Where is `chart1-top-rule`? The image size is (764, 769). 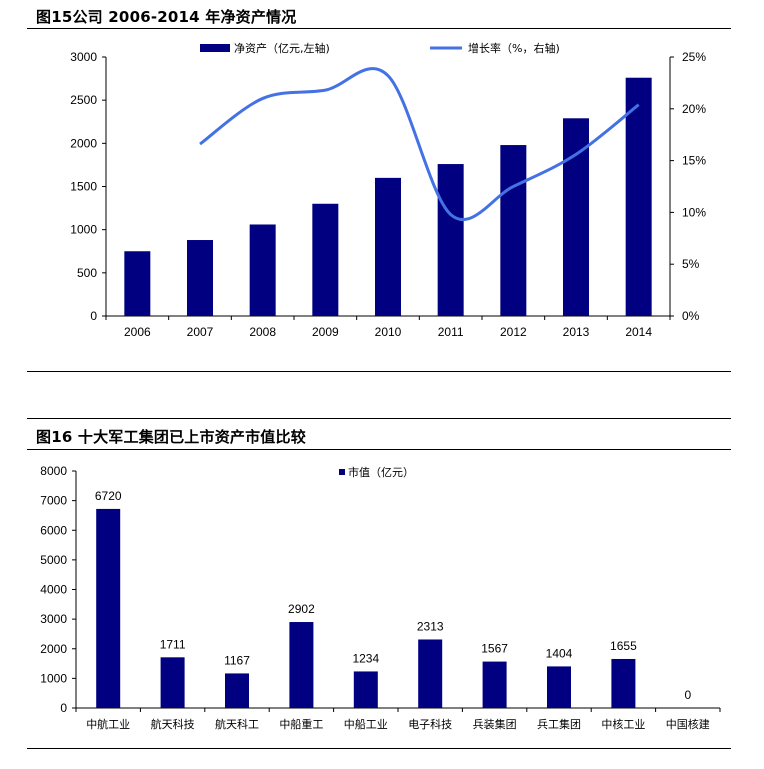
chart1-top-rule is located at coordinates (379, 28).